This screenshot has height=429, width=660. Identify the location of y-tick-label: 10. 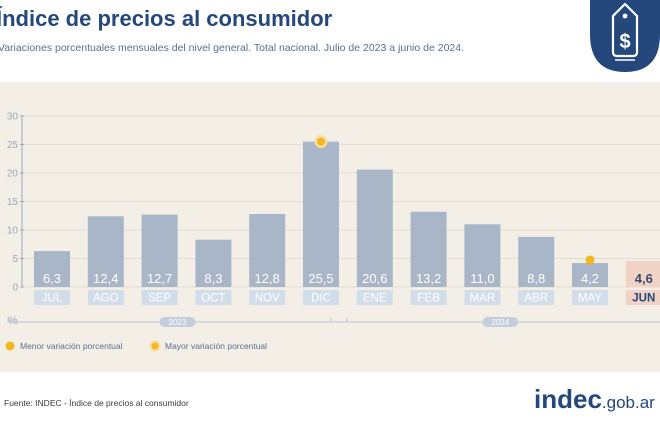
(13, 231).